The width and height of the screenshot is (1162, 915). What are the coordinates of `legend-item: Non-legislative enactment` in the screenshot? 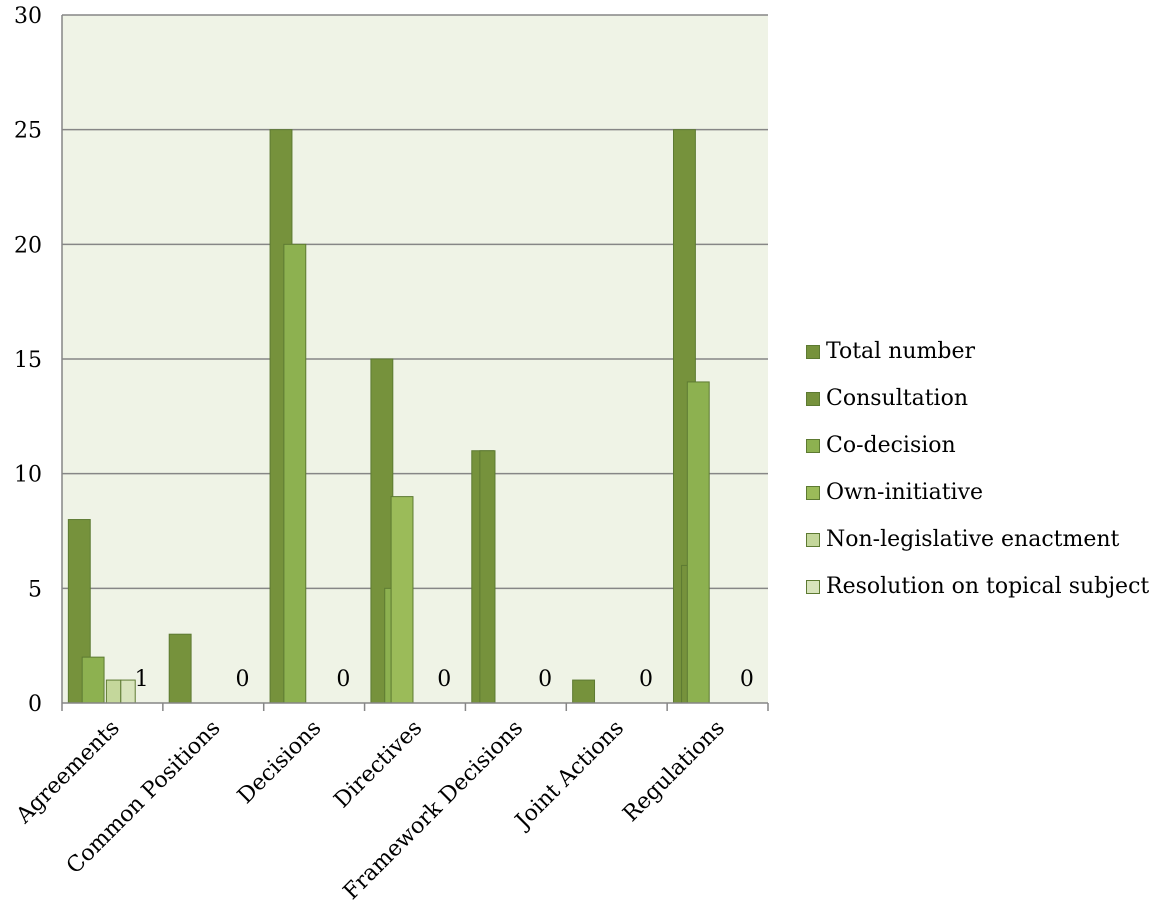 It's located at (984, 539).